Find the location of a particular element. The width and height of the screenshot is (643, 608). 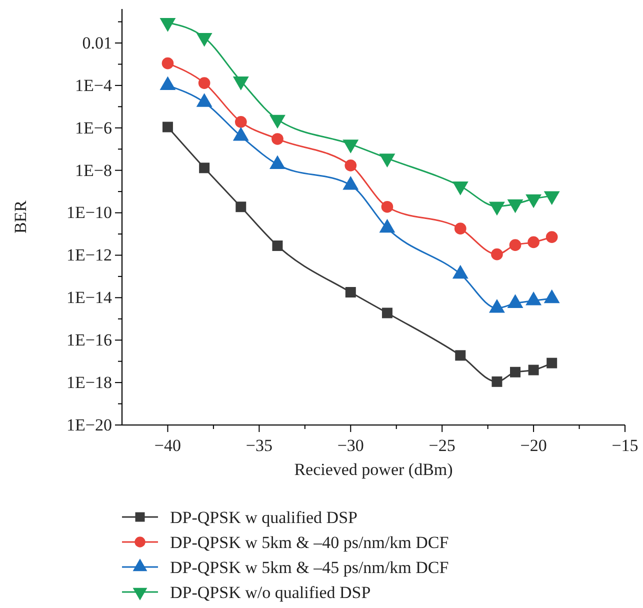

legend-label: DP-QPSK w 5km & –40 ps/nm/km DCF is located at coordinates (309, 542).